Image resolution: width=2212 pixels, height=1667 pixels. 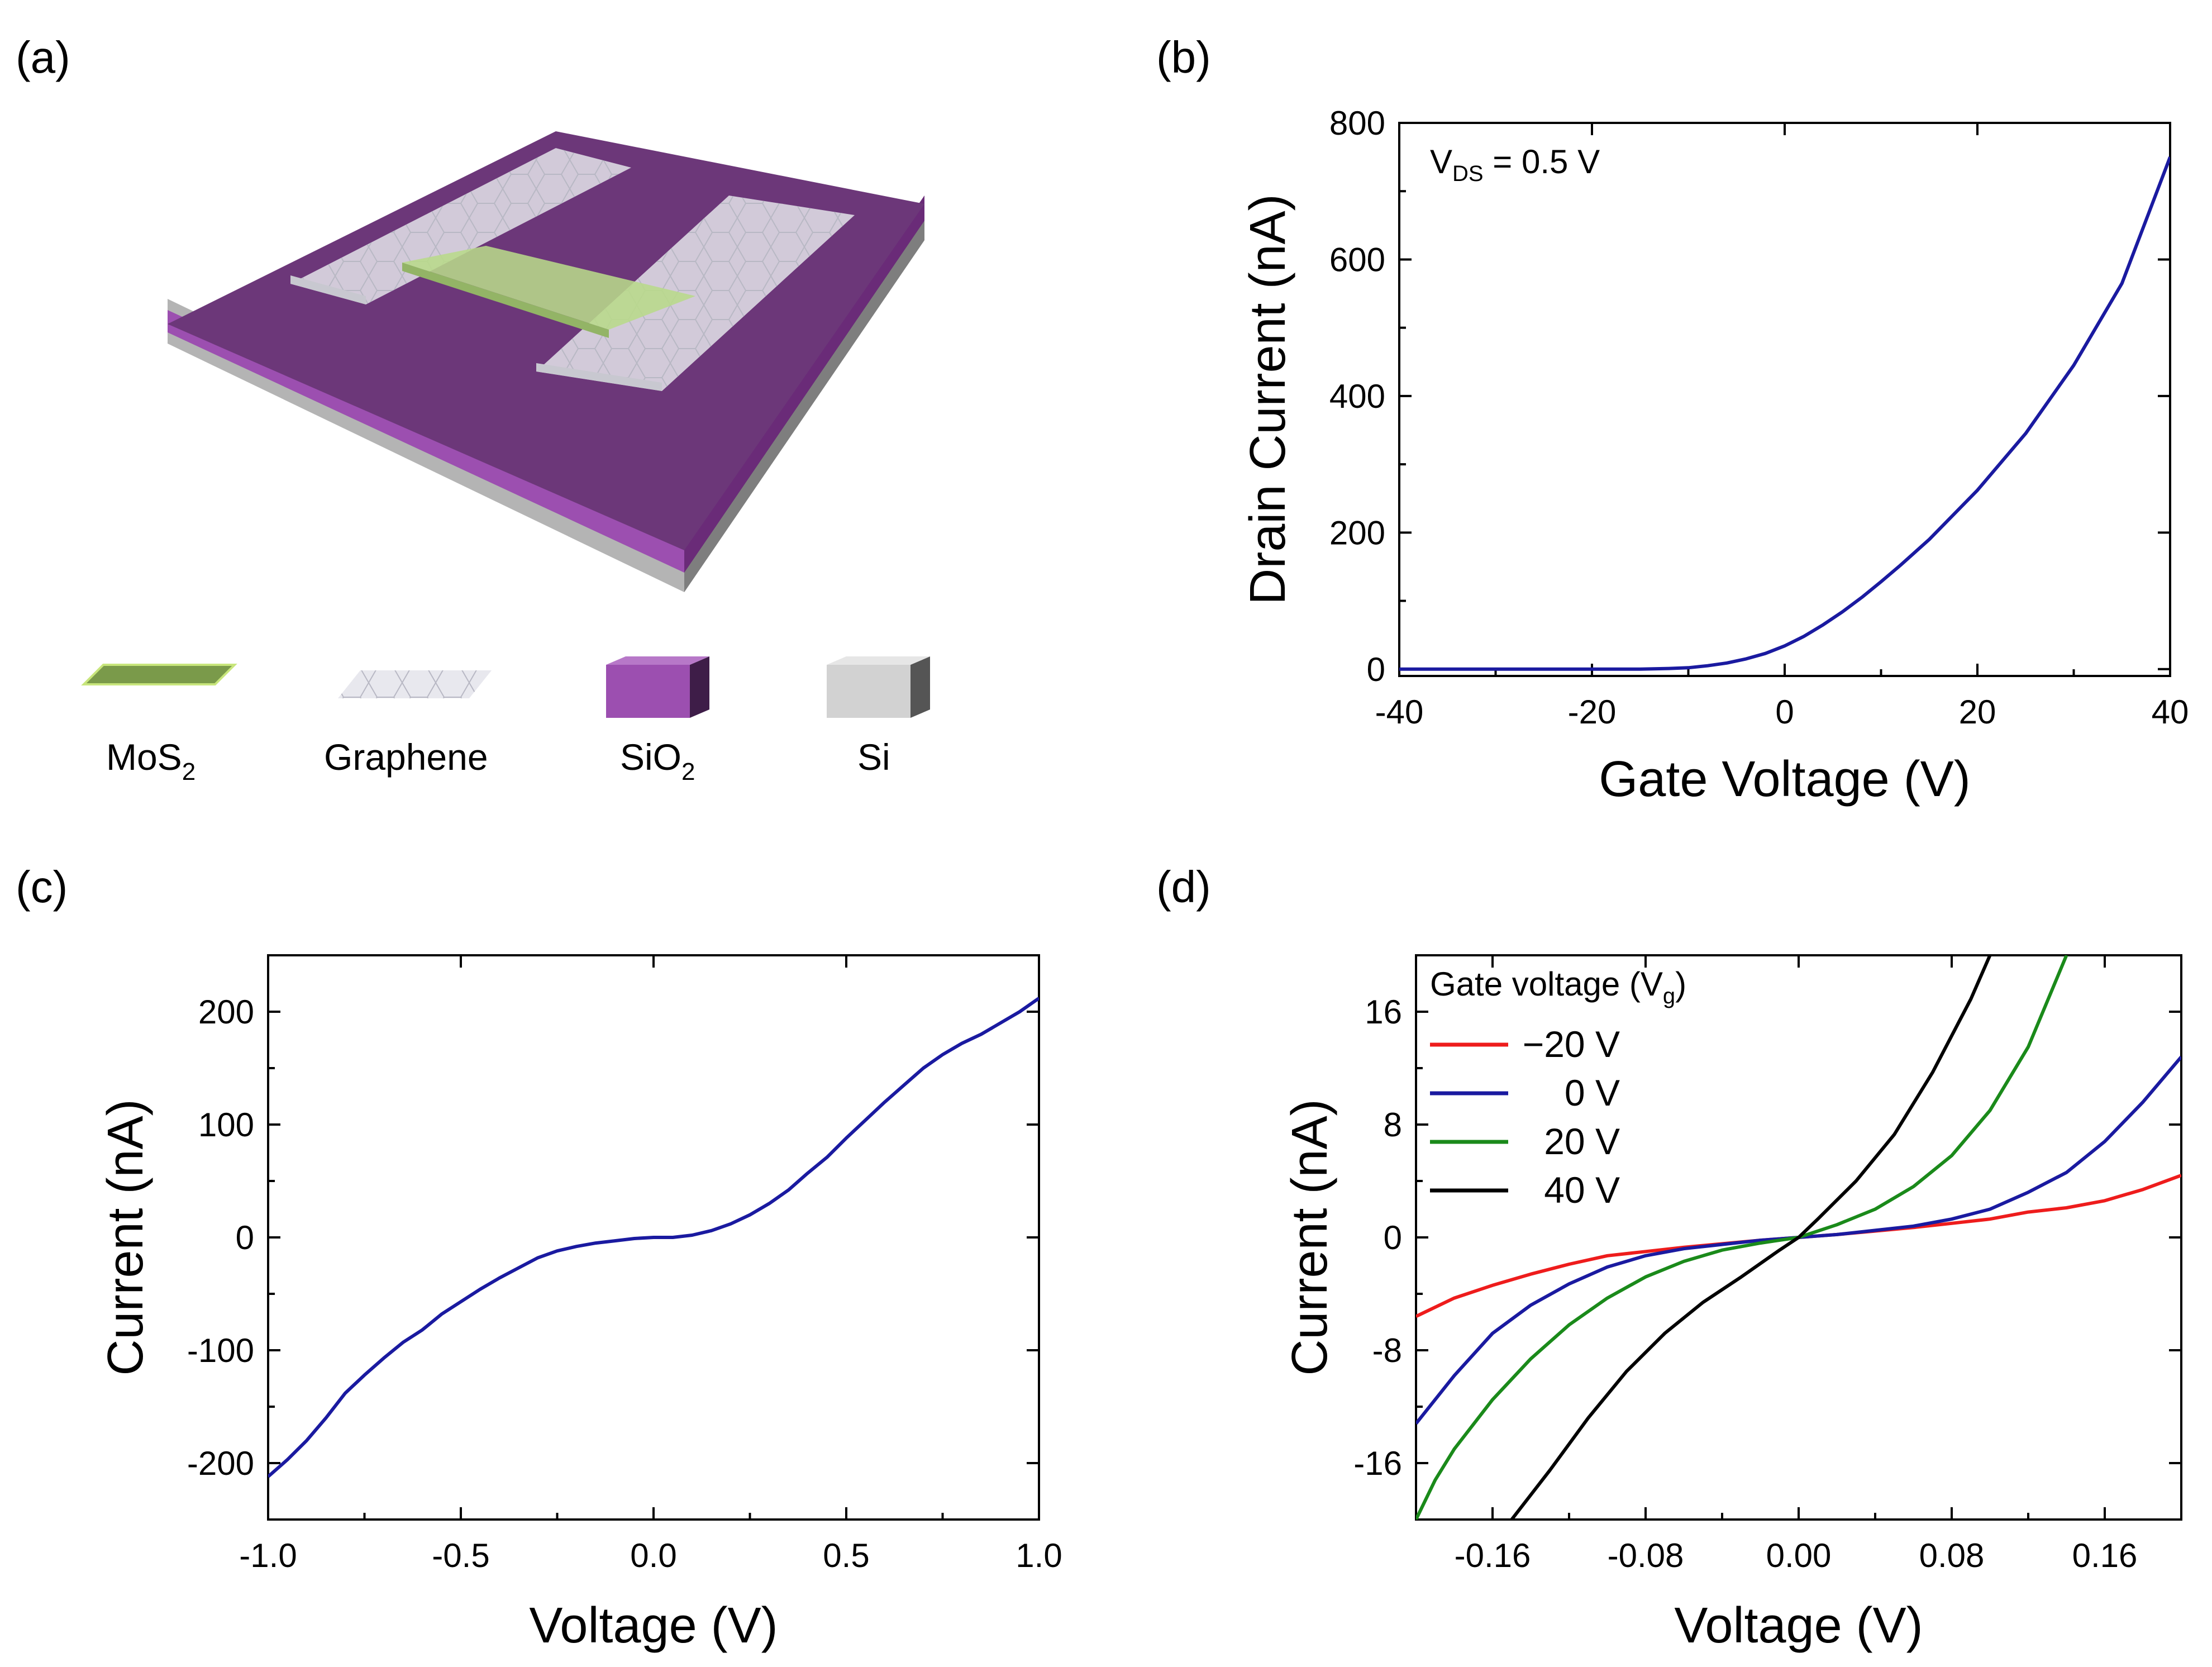 What do you see at coordinates (408, 724) in the screenshot?
I see `legend-graphene: Graphene` at bounding box center [408, 724].